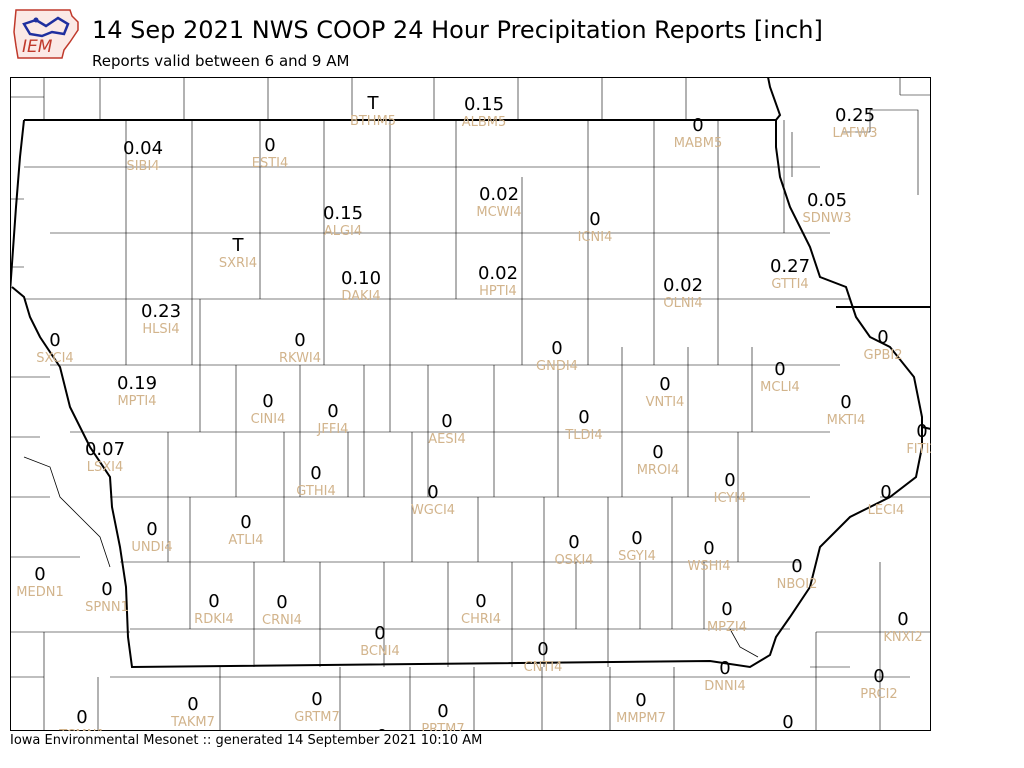 This screenshot has width=1024, height=768. What do you see at coordinates (136, 401) in the screenshot?
I see `station-id-label: MPTI4` at bounding box center [136, 401].